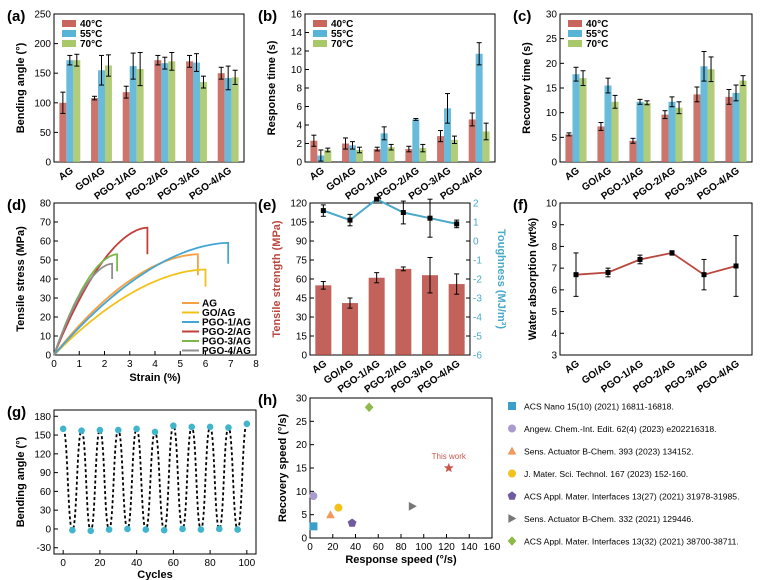 Image resolution: width=769 pixels, height=580 pixels. What do you see at coordinates (512, 541) in the screenshot?
I see `marker-diamond` at bounding box center [512, 541].